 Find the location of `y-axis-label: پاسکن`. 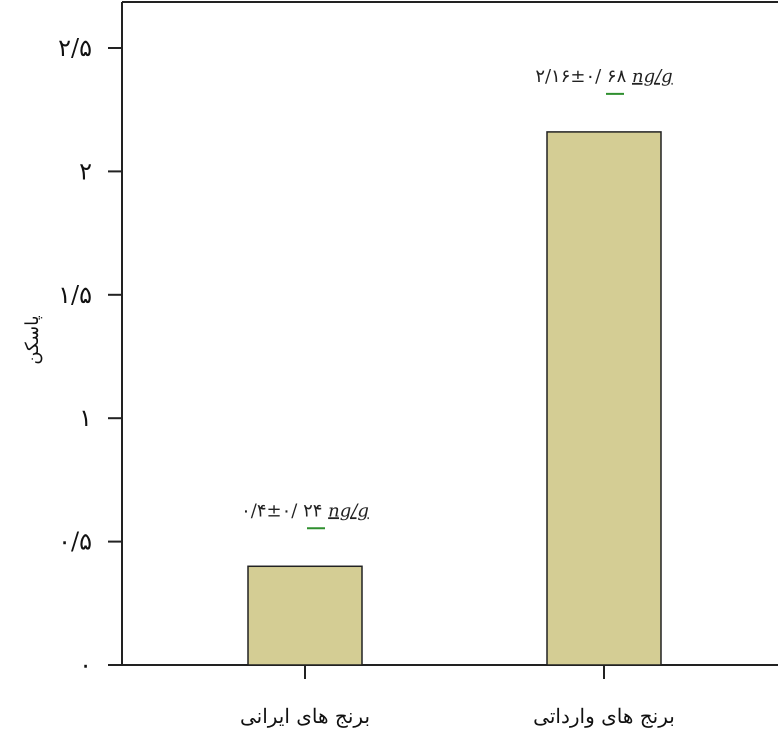

y-axis-label: پاسکن is located at coordinates (32, 339).